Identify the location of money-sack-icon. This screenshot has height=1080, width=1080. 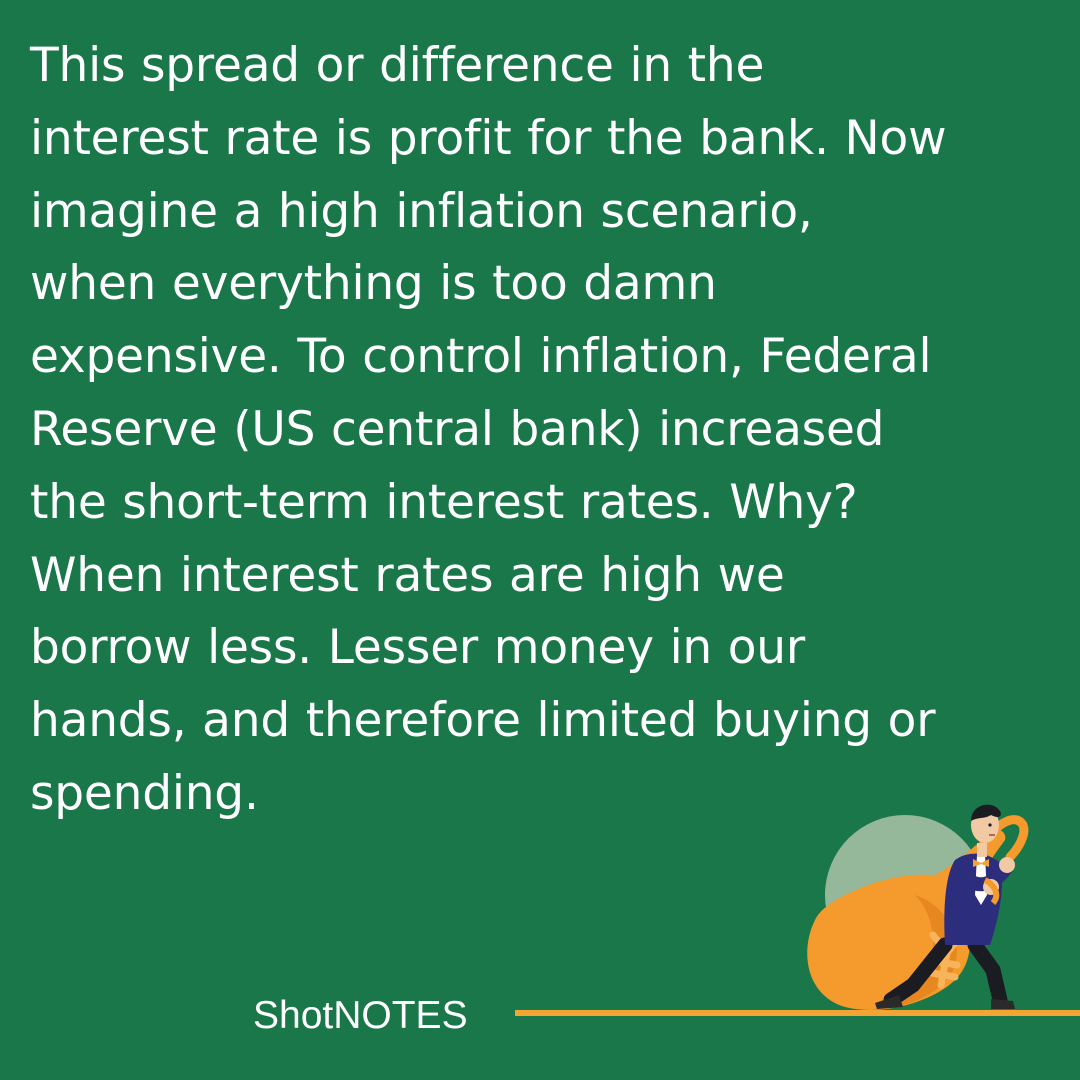
(918, 907).